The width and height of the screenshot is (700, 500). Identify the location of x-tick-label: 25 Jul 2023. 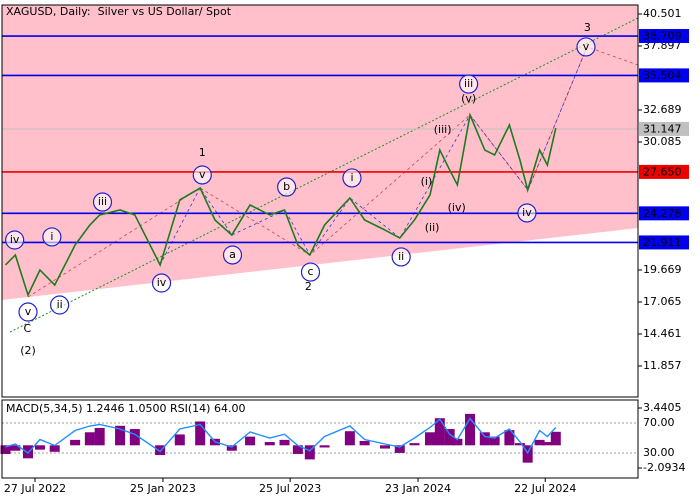
(290, 488).